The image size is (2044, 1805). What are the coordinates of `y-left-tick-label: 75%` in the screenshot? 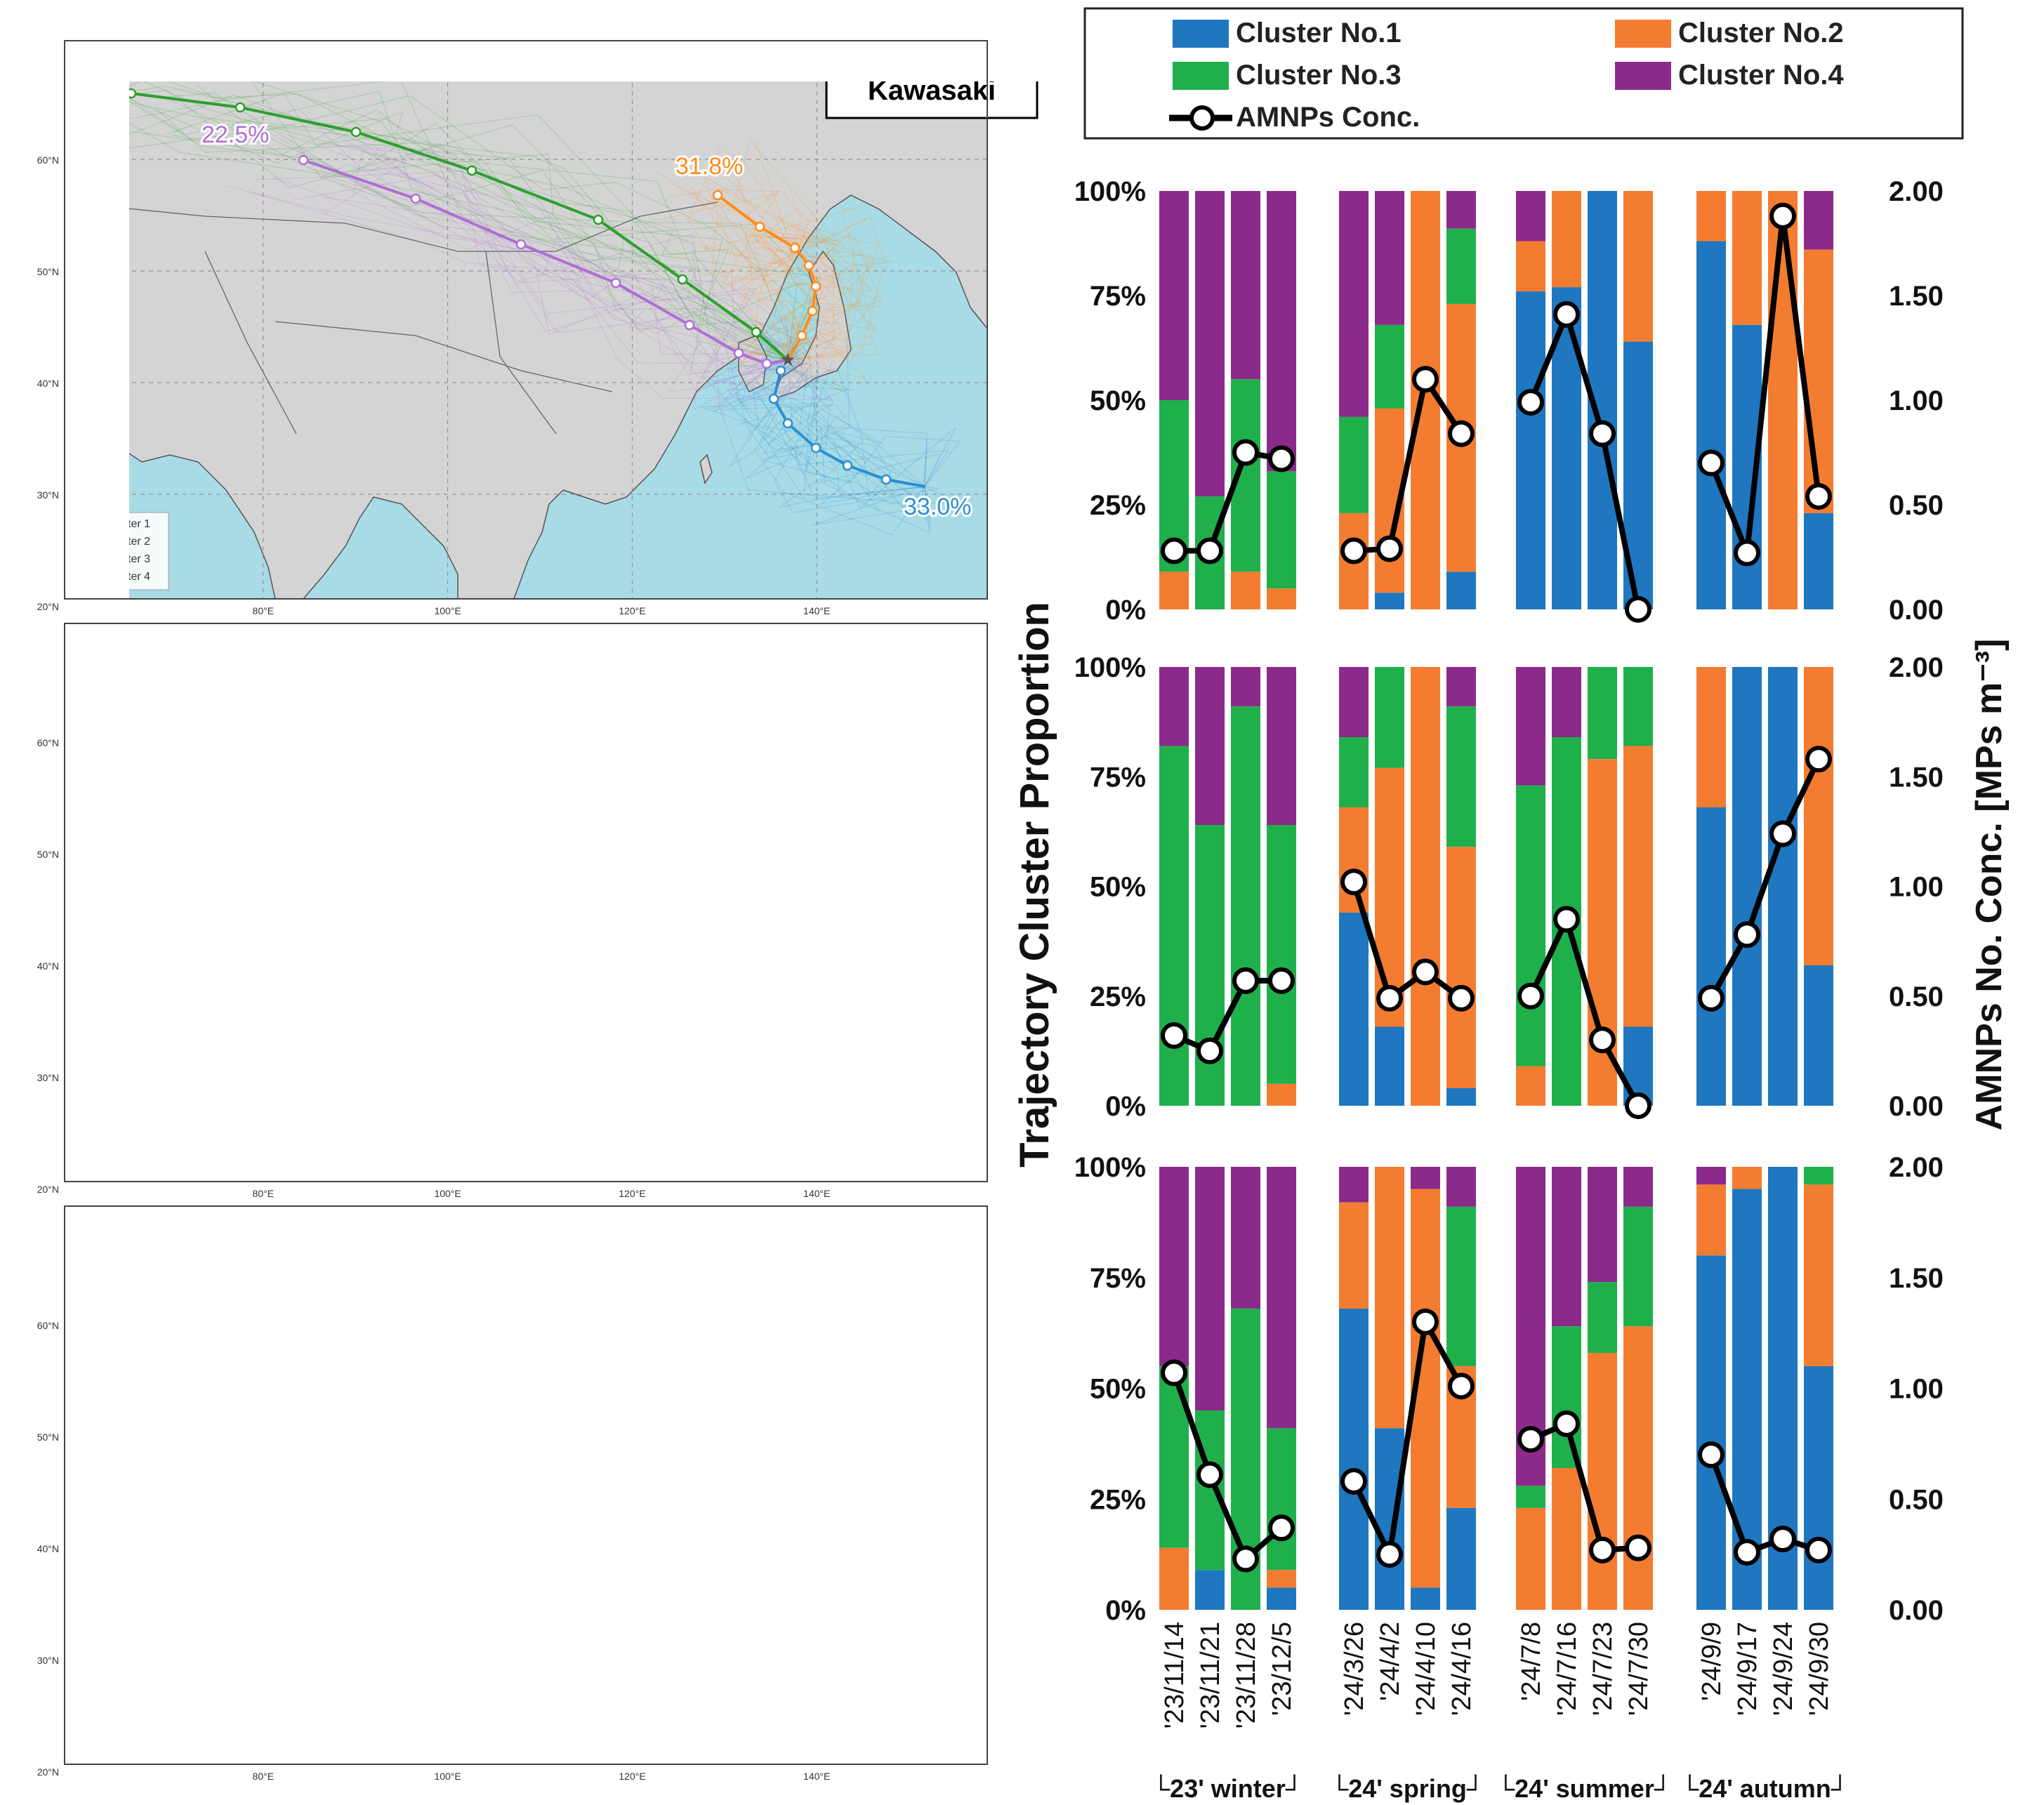 It's located at (1118, 1278).